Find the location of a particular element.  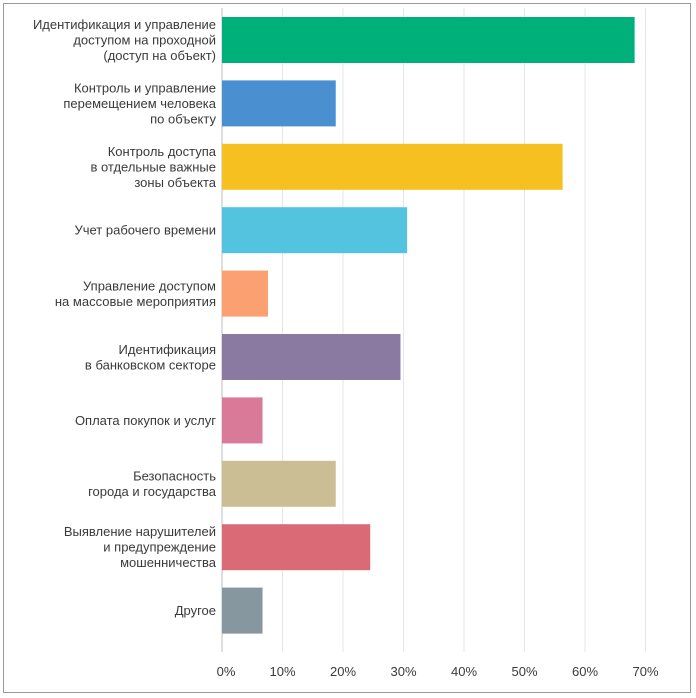

x-tick-labels: 0% 10% 20% 30% 40% 50% 60% 70% is located at coordinates (438, 671).